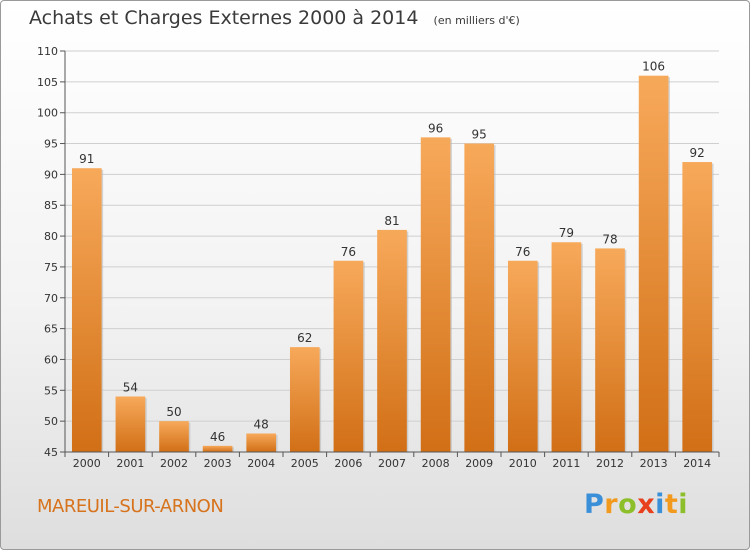 This screenshot has width=750, height=550. Describe the element at coordinates (51, 174) in the screenshot. I see `y-tick-label: 90` at that location.